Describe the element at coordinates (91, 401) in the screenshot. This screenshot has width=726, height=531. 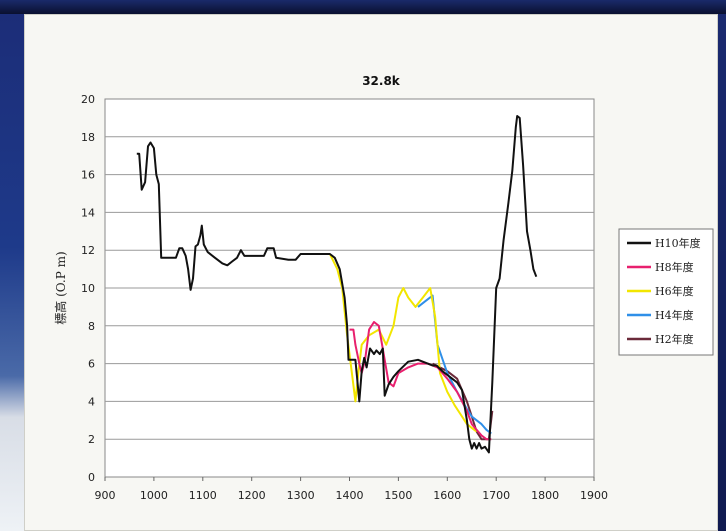
I see `y-tick-label: 4` at that location.